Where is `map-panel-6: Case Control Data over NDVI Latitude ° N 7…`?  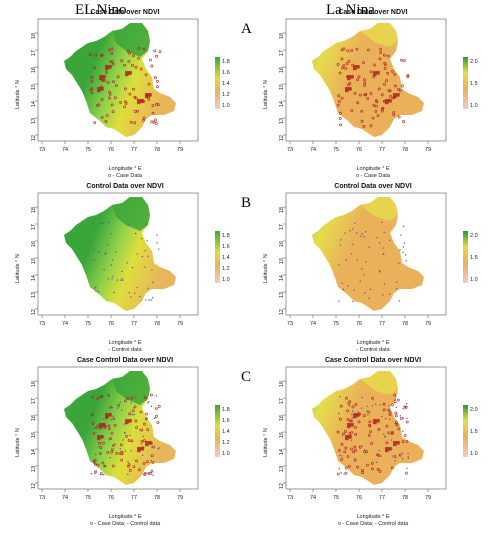 map-panel-6: Case Control Data over NDVI Latitude ° N 7… is located at coordinates (371, 443).